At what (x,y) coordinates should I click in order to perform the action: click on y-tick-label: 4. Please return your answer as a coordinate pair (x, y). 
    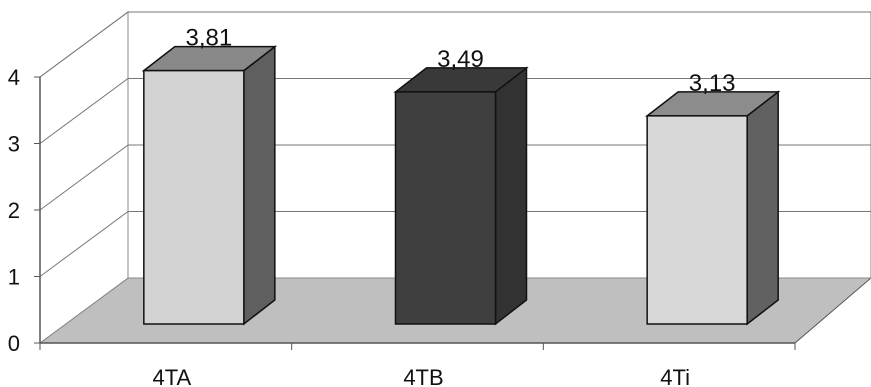
    Looking at the image, I should click on (14, 77).